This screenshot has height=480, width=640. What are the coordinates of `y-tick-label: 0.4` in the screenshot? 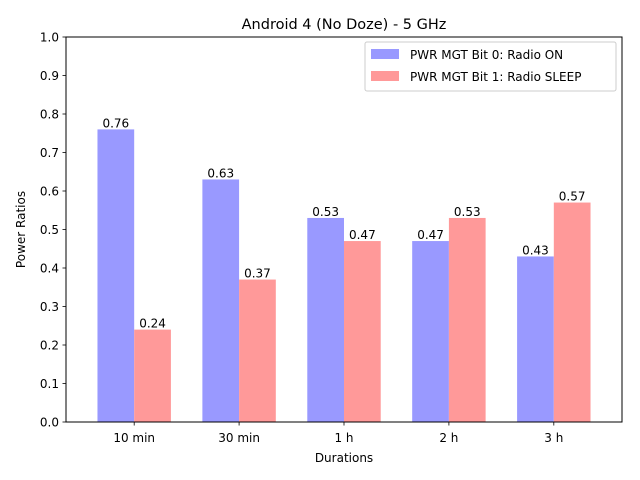 It's located at (49, 269).